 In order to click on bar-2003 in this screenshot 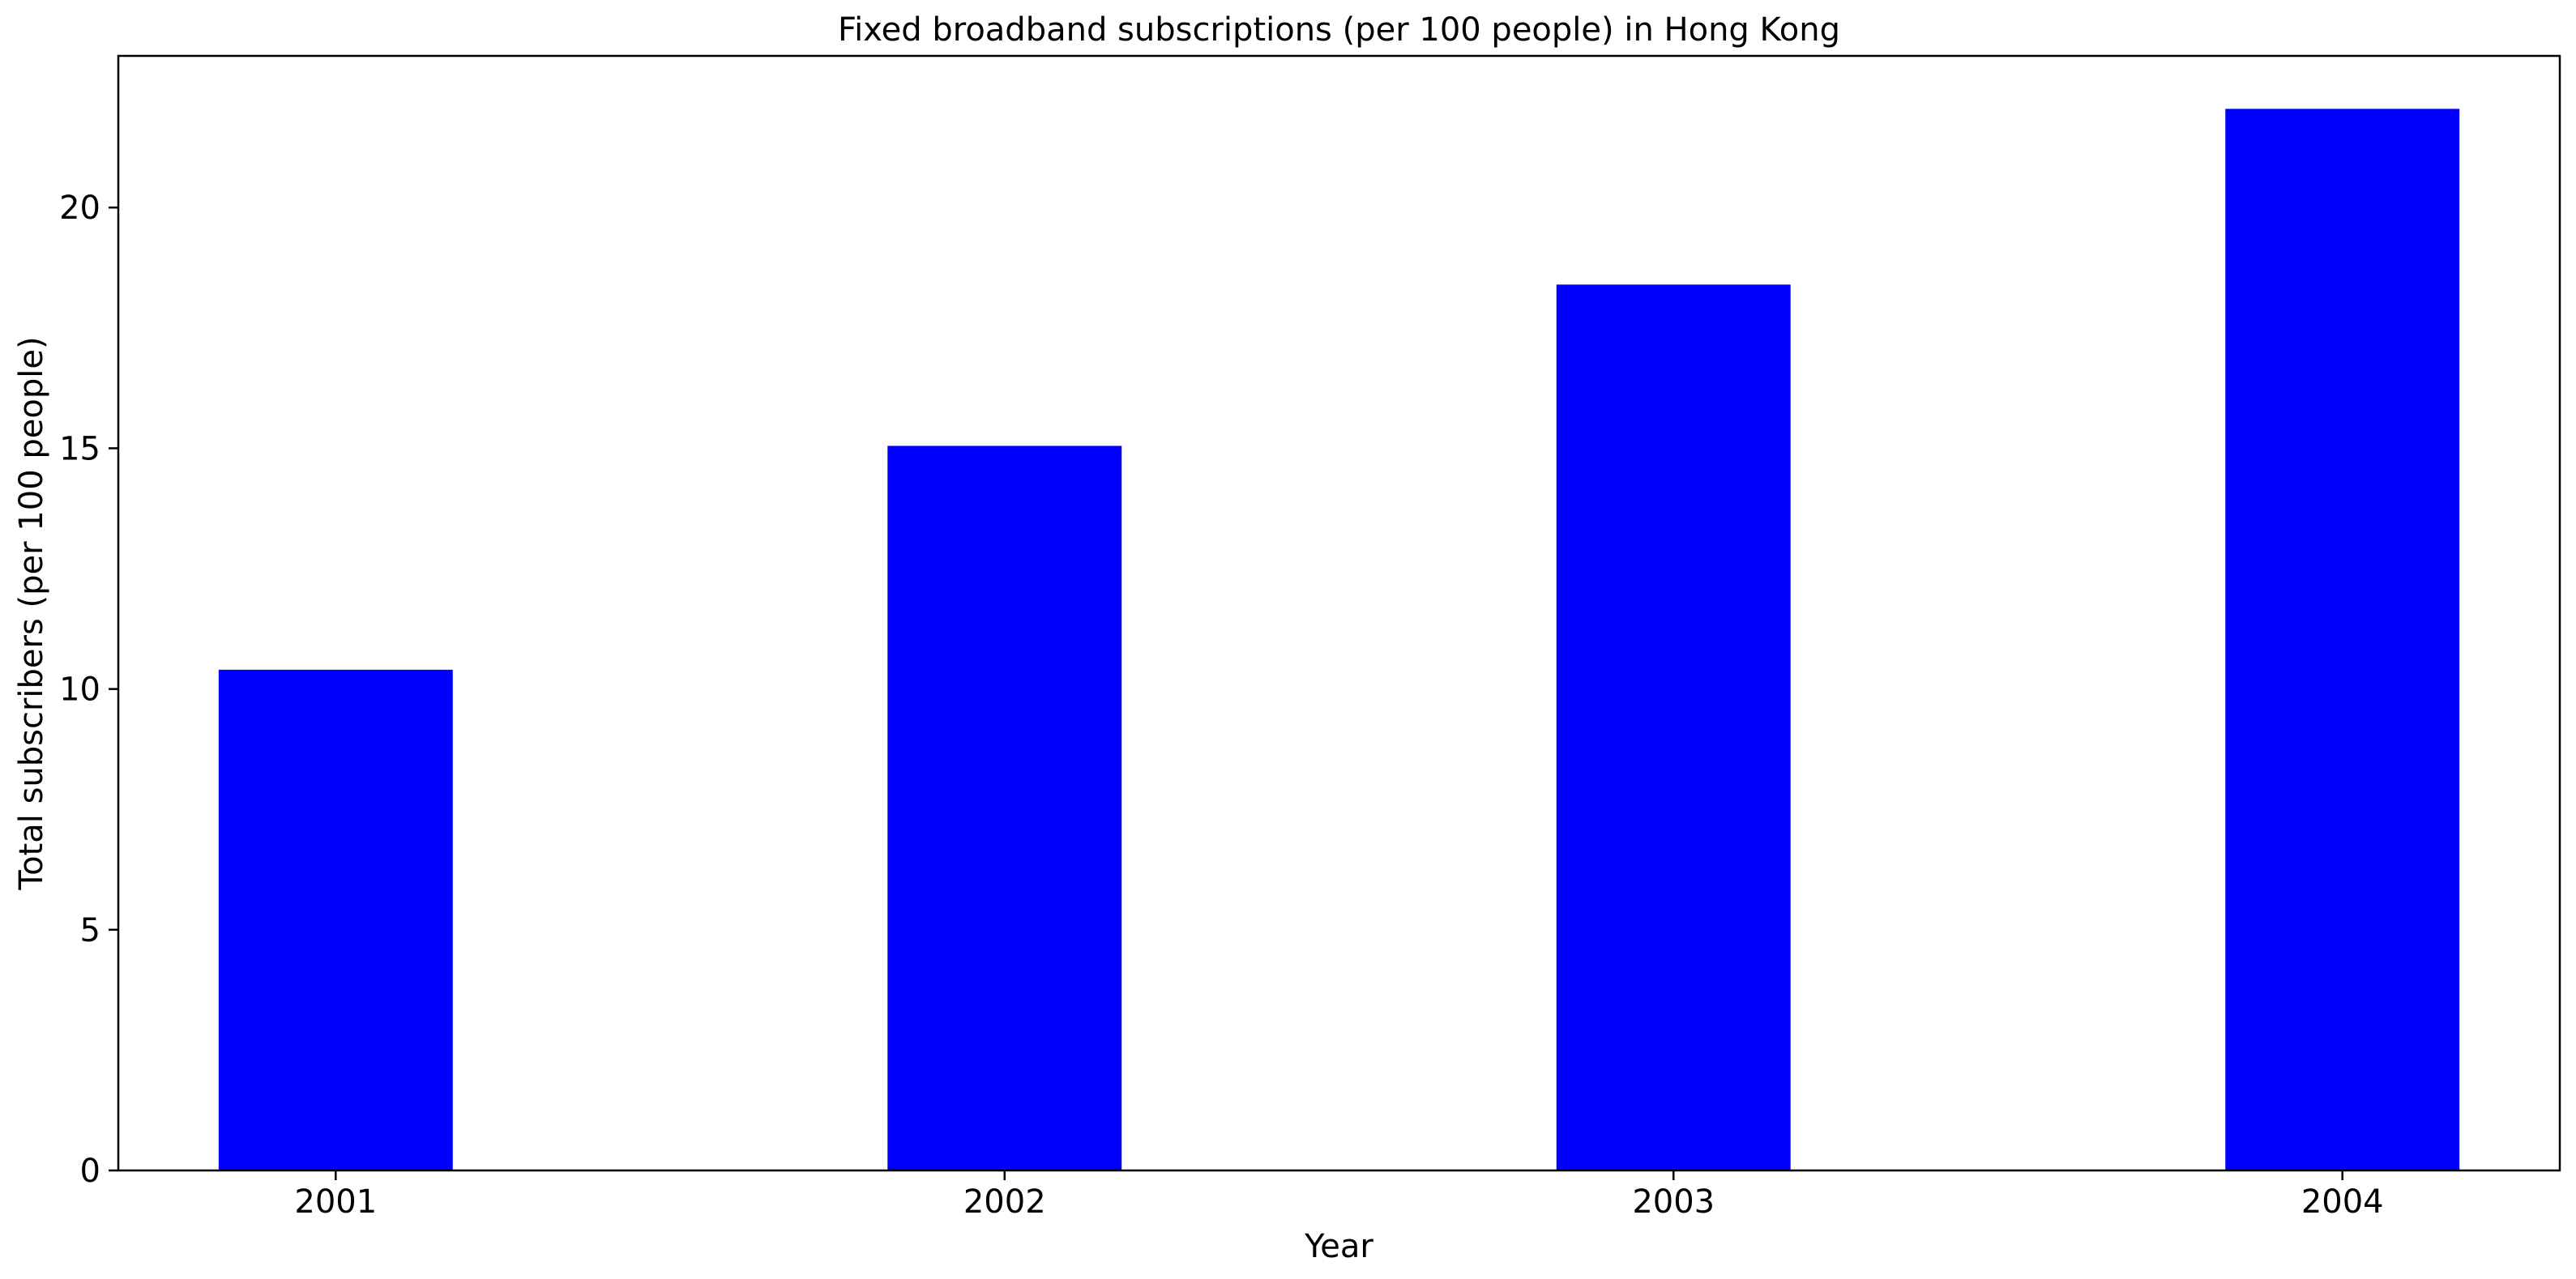, I will do `click(1673, 727)`.